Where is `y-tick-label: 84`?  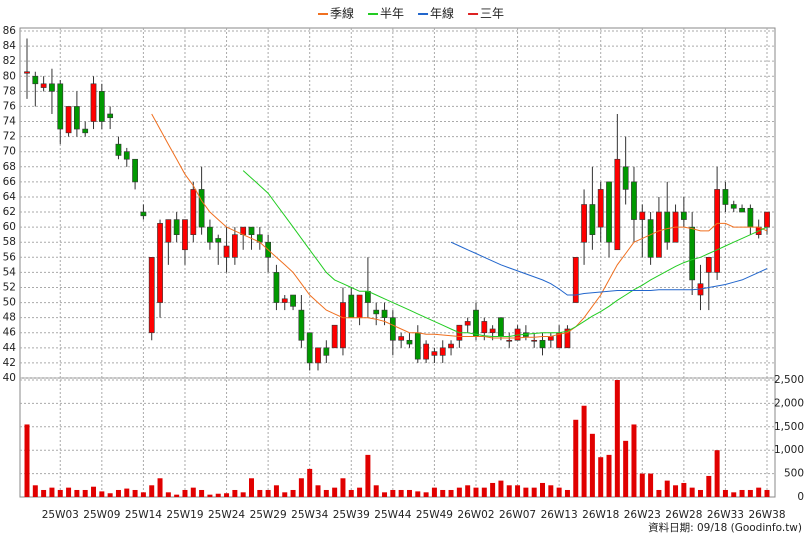
y-tick-label: 84 is located at coordinates (10, 46).